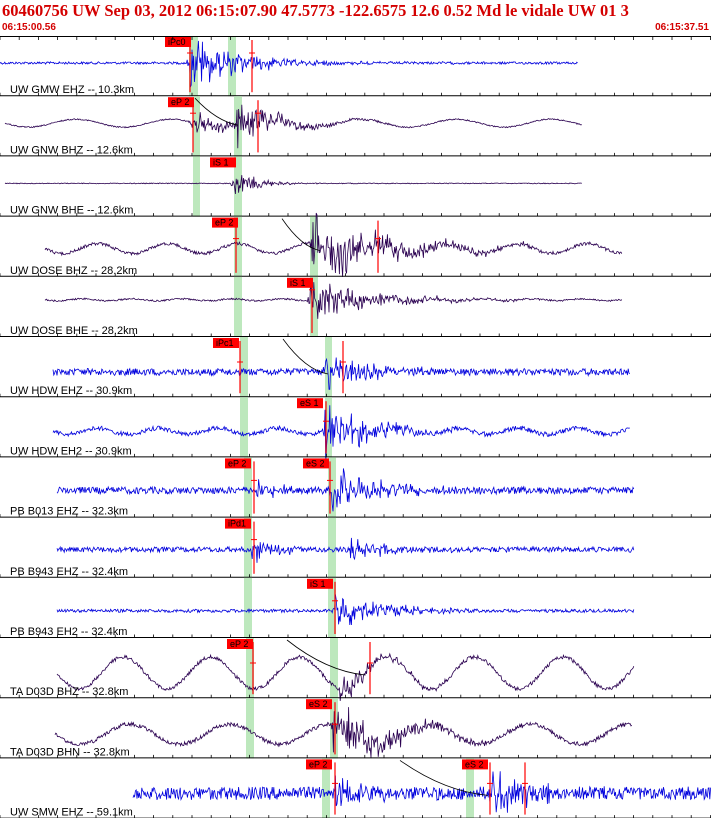 This screenshot has width=711, height=818. I want to click on trace-row: eP 2 UW DOSE BHZ -- 28.2km, so click(355, 244).